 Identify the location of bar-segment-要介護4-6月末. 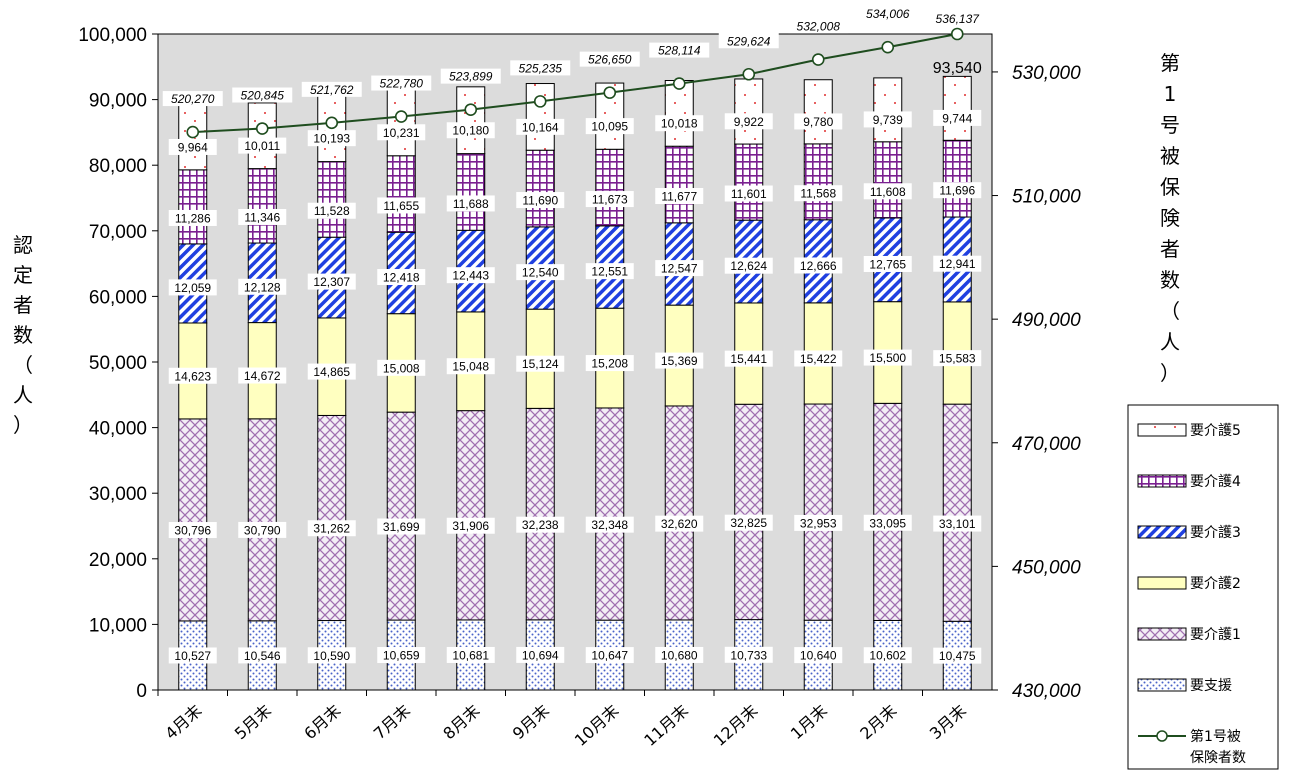
(332, 199).